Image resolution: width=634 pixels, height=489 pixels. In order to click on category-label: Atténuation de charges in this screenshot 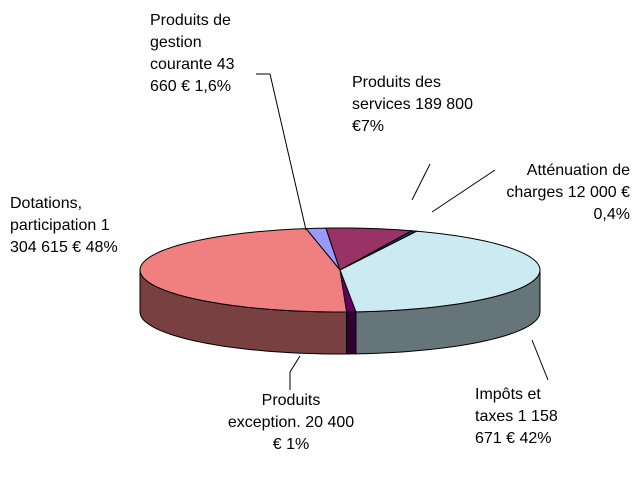, I will do `click(568, 181)`.